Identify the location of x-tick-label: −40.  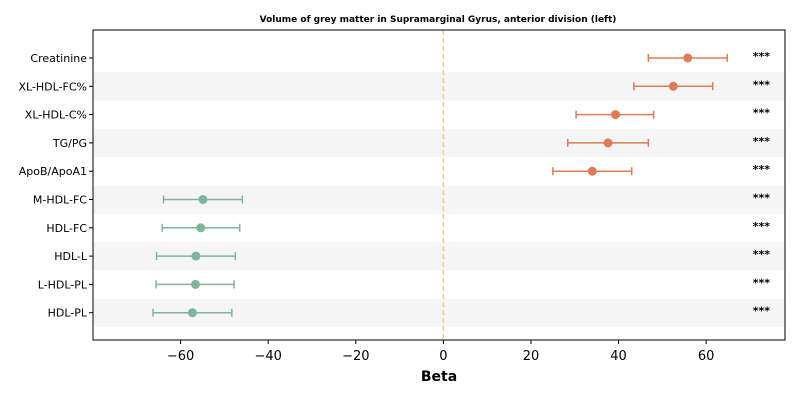
(267, 356).